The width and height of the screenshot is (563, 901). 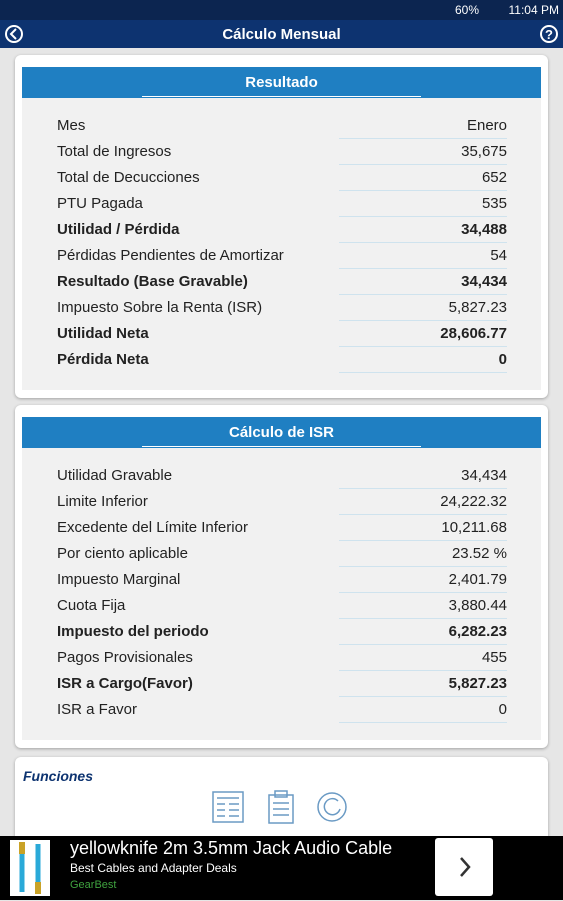 I want to click on data-row: Mes Enero, so click(x=282, y=126).